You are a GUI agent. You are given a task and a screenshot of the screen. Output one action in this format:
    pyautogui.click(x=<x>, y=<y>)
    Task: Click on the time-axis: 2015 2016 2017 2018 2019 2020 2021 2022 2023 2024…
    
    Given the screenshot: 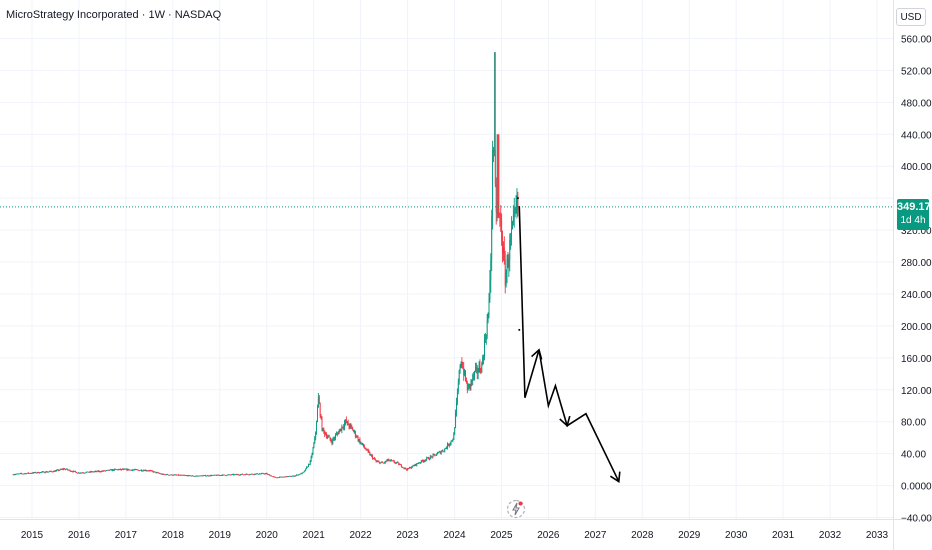 What is the action you would take?
    pyautogui.click(x=455, y=535)
    